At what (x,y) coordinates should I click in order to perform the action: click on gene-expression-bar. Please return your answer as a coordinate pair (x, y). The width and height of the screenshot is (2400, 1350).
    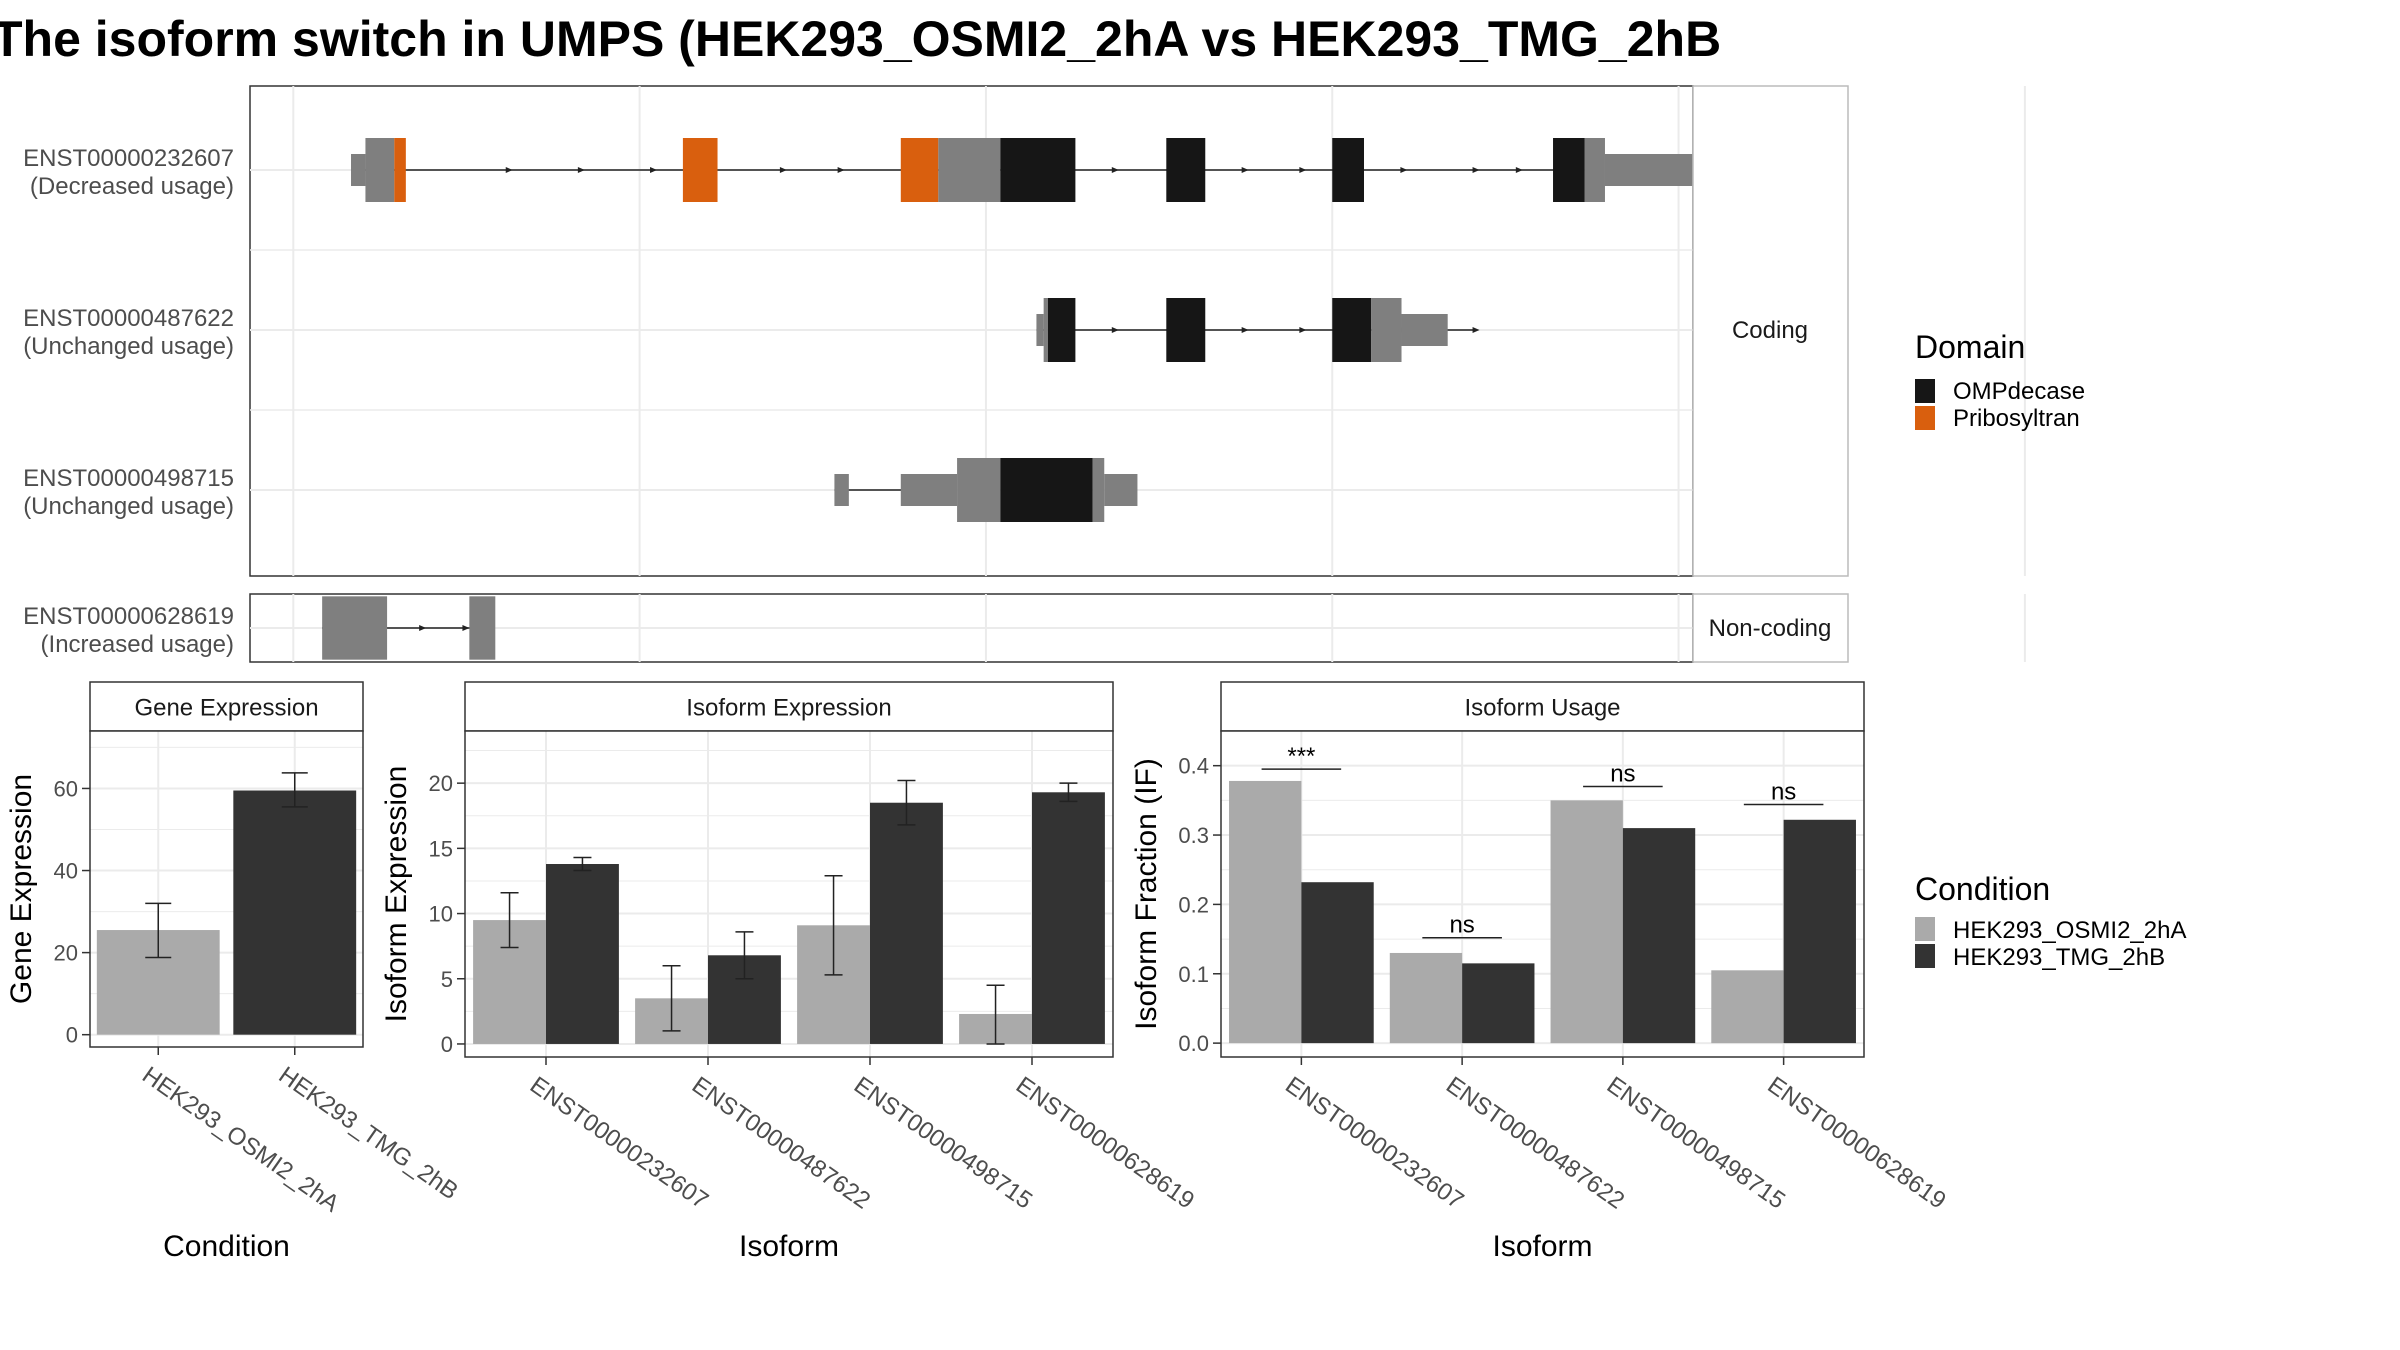
    Looking at the image, I should click on (295, 912).